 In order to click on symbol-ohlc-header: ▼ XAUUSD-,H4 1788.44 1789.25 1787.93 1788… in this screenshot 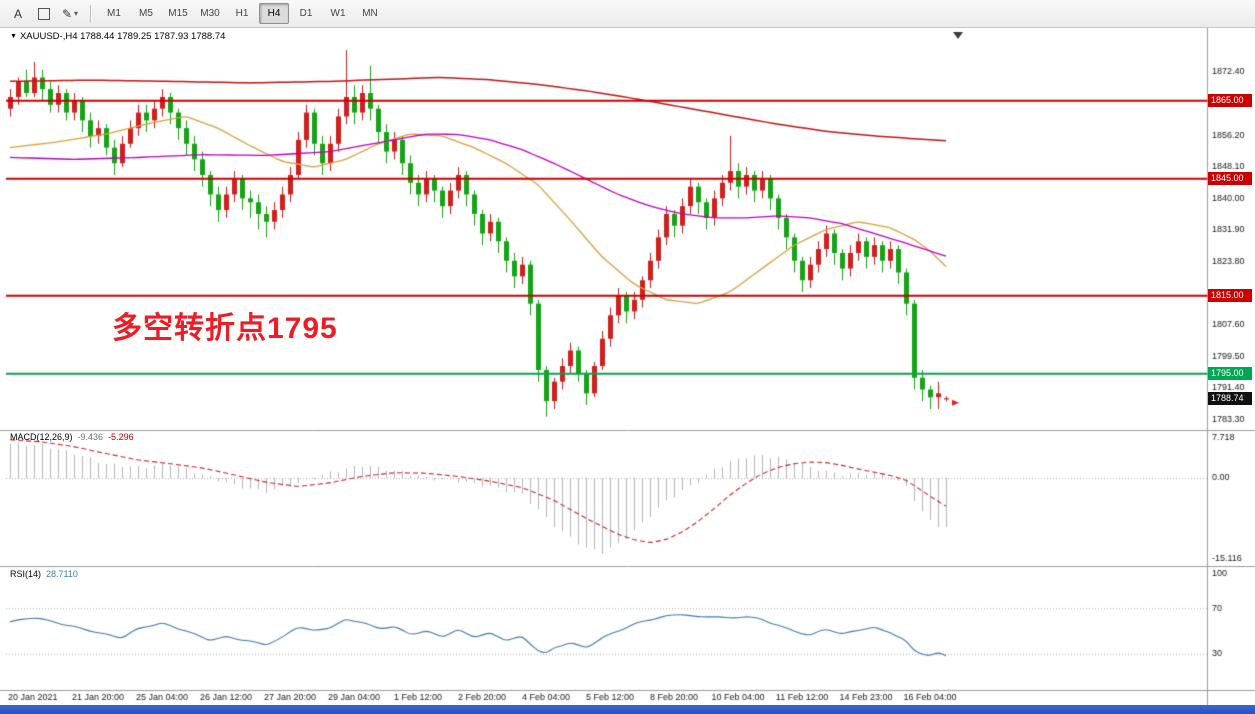, I will do `click(117, 36)`.